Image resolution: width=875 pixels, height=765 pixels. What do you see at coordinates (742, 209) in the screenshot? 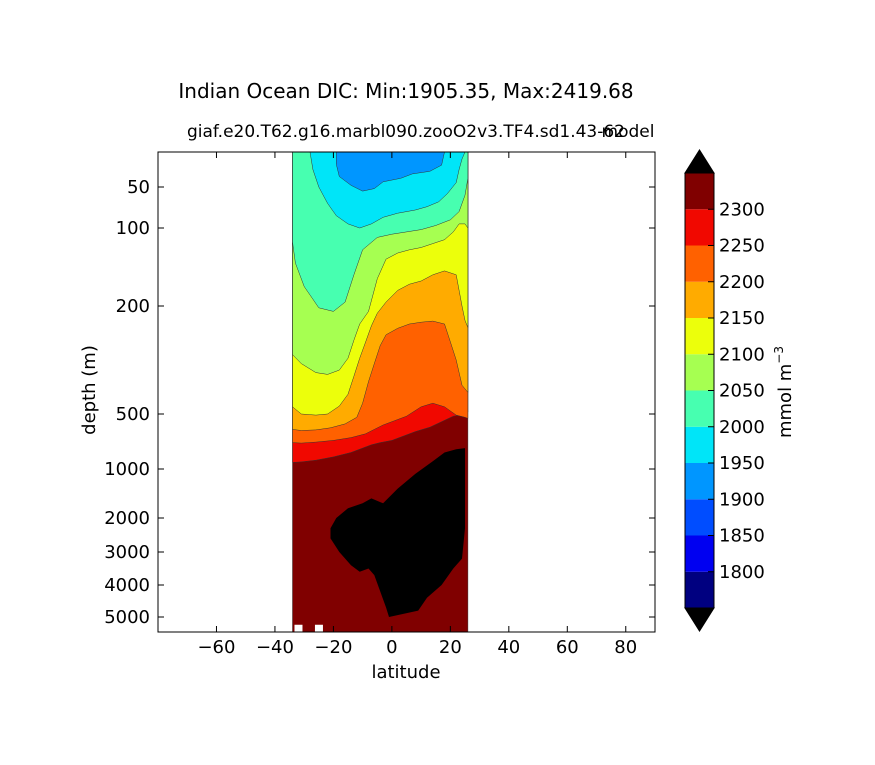
I see `colorbar-tick-label: 2300` at bounding box center [742, 209].